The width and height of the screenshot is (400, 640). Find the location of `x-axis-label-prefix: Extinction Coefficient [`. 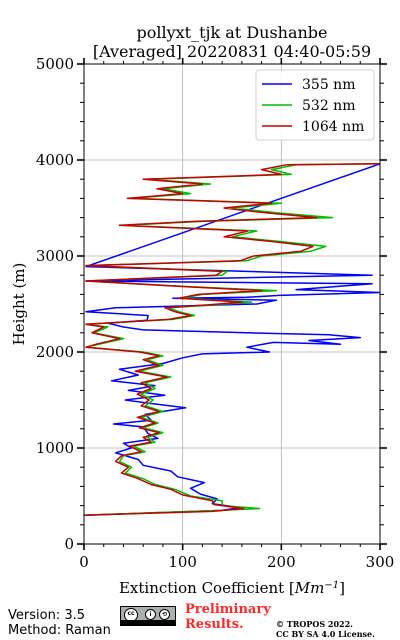

x-axis-label-prefix: Extinction Coefficient [ is located at coordinates (207, 588).